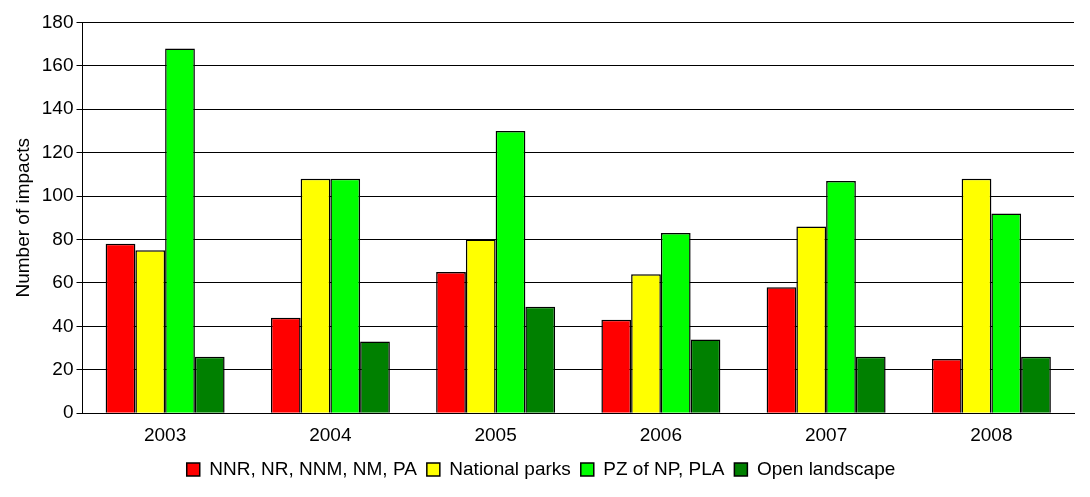 The height and width of the screenshot is (497, 1090). I want to click on y-tick-label: 140, so click(57, 108).